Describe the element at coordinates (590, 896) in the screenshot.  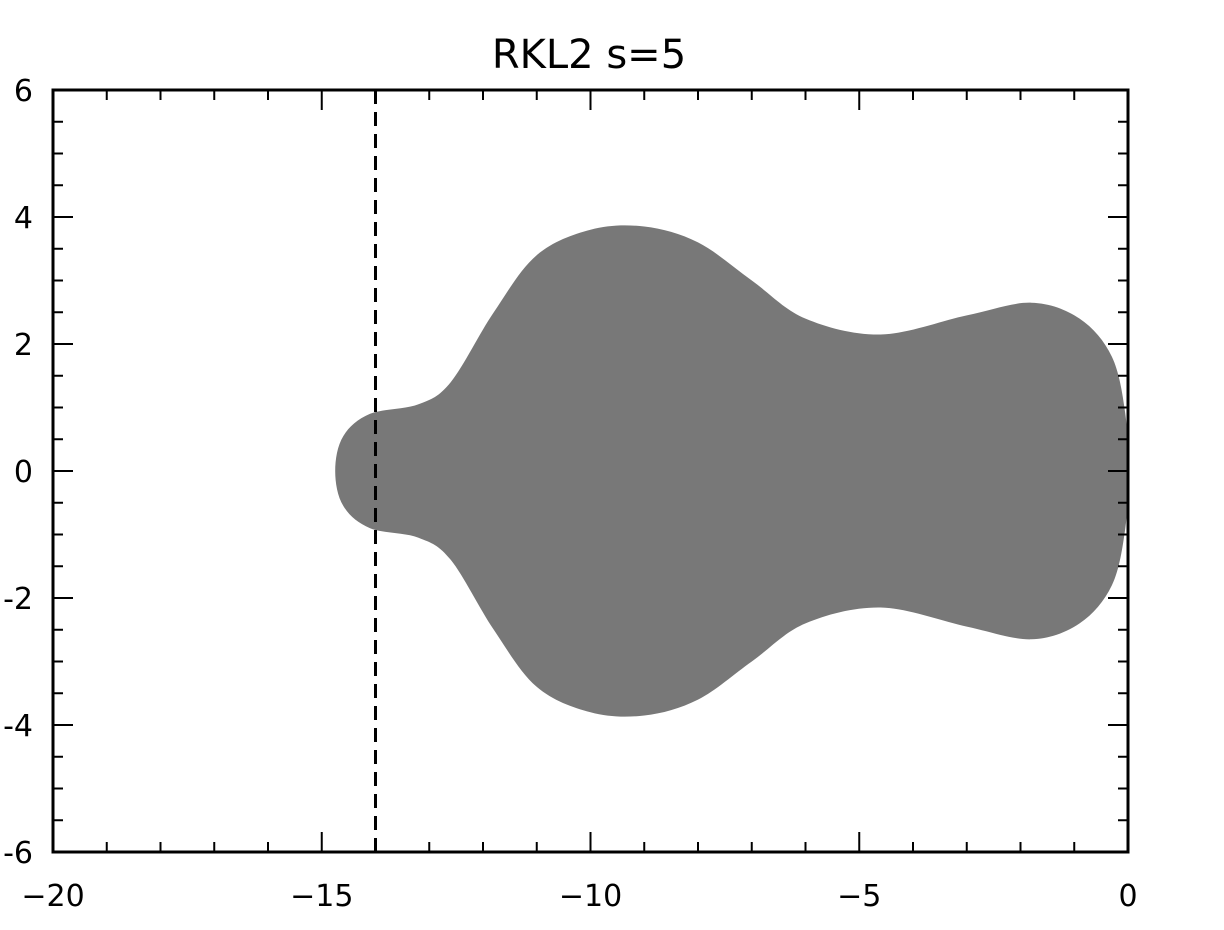
I see `x-tick-label: −10` at that location.